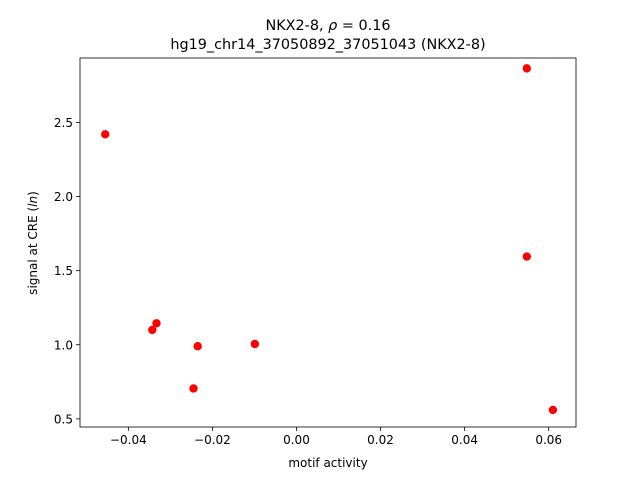 The width and height of the screenshot is (640, 484). Describe the element at coordinates (296, 26) in the screenshot. I see `title-prefix: NKX2-8,` at that location.